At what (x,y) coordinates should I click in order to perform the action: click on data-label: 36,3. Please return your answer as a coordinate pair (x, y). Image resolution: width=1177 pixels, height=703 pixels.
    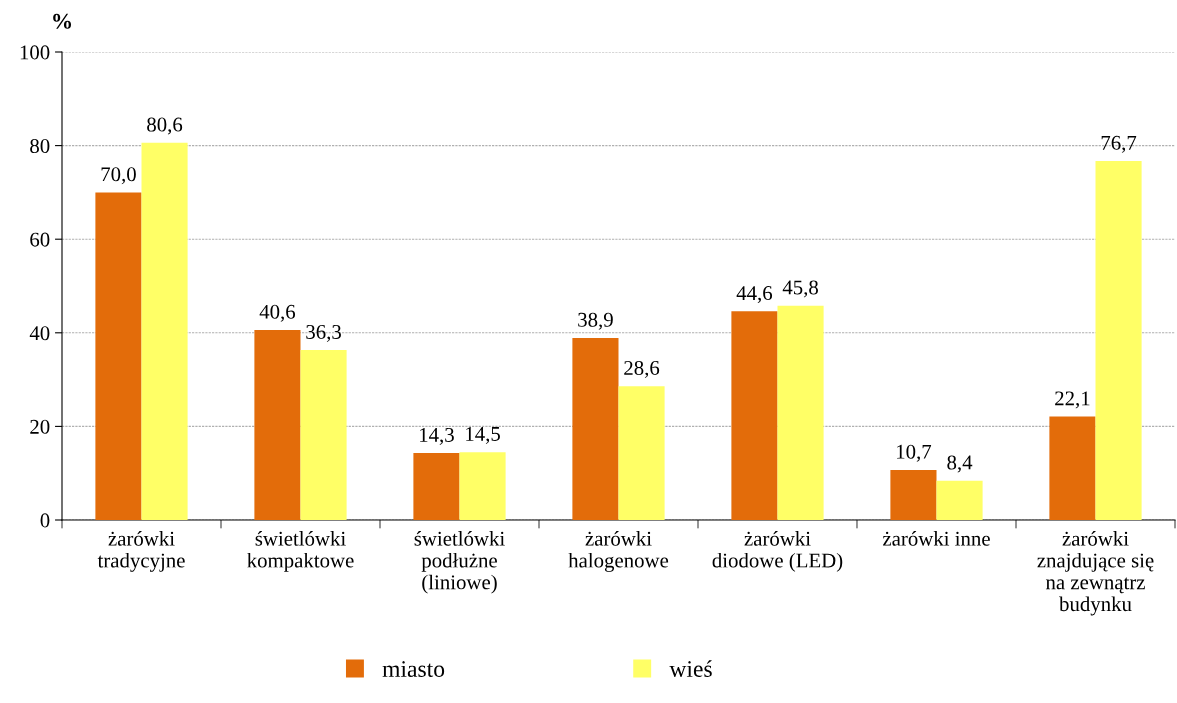
    Looking at the image, I should click on (323, 333).